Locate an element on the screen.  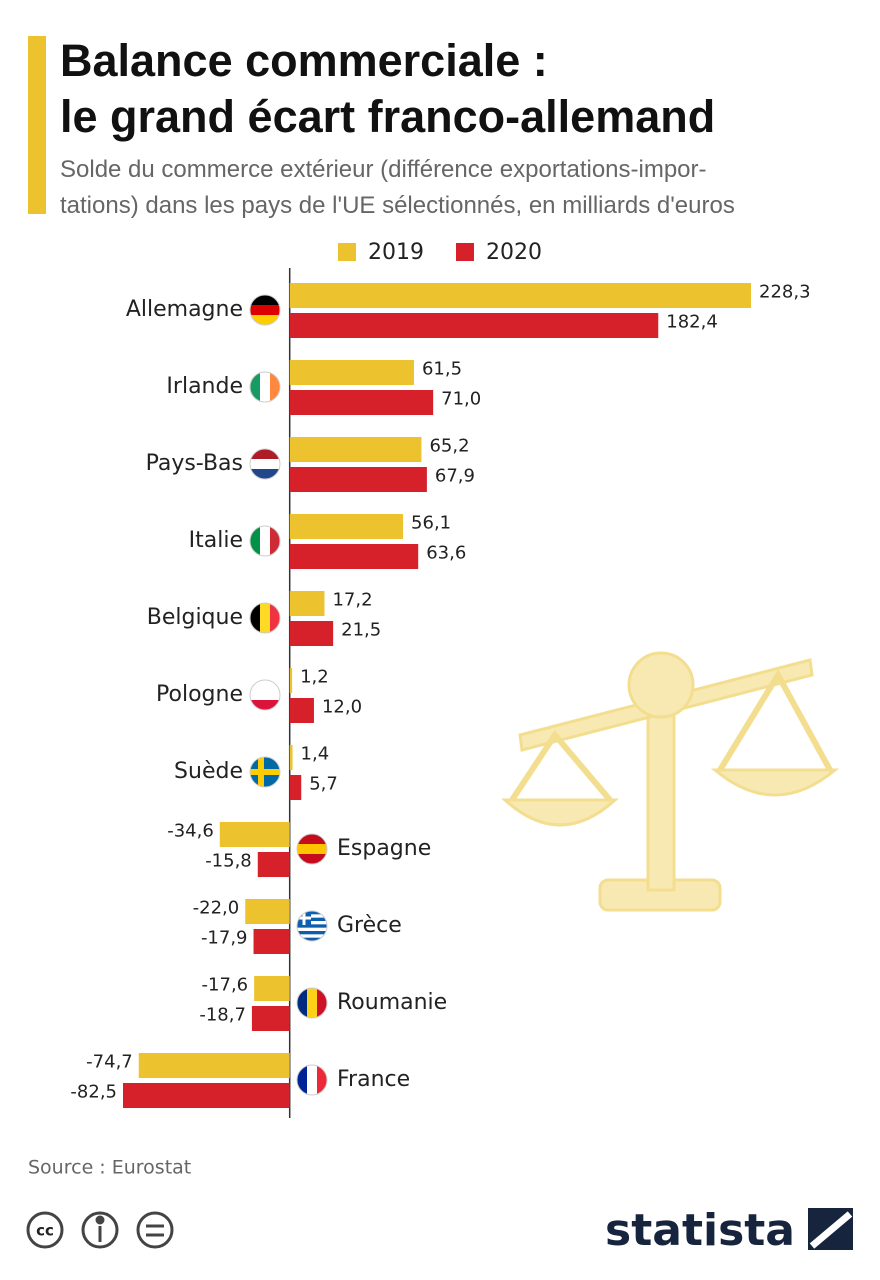
category-label: Grèce is located at coordinates (369, 925).